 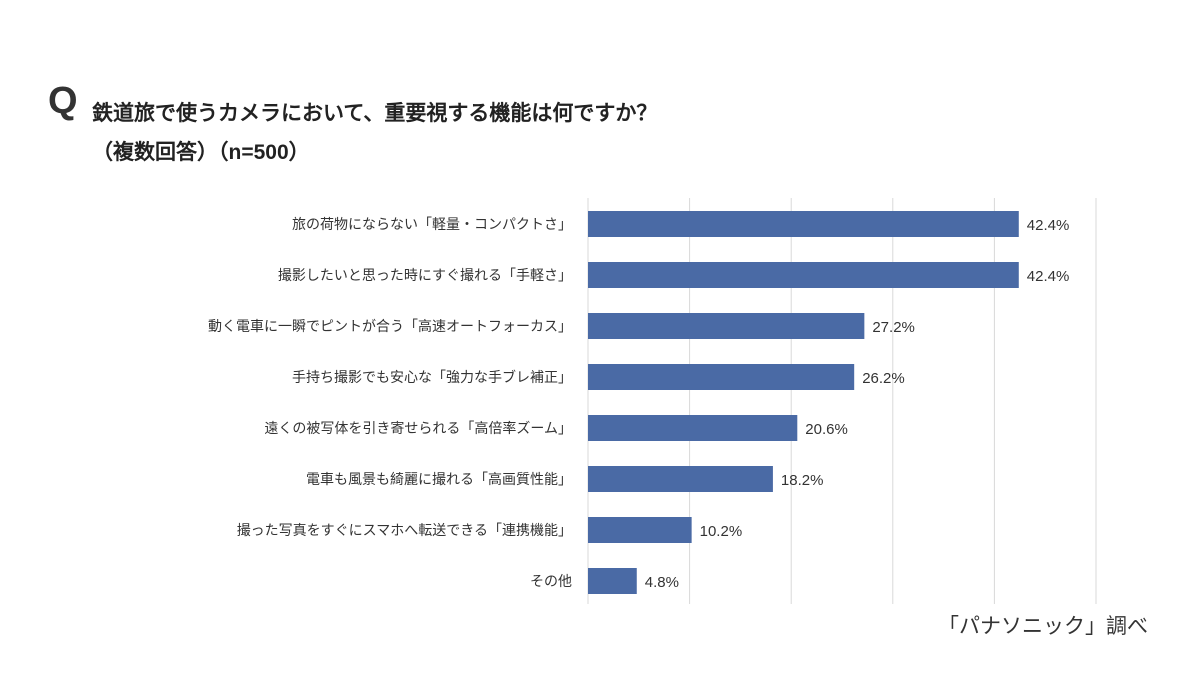 What do you see at coordinates (802, 480) in the screenshot?
I see `data-label: 18.2%` at bounding box center [802, 480].